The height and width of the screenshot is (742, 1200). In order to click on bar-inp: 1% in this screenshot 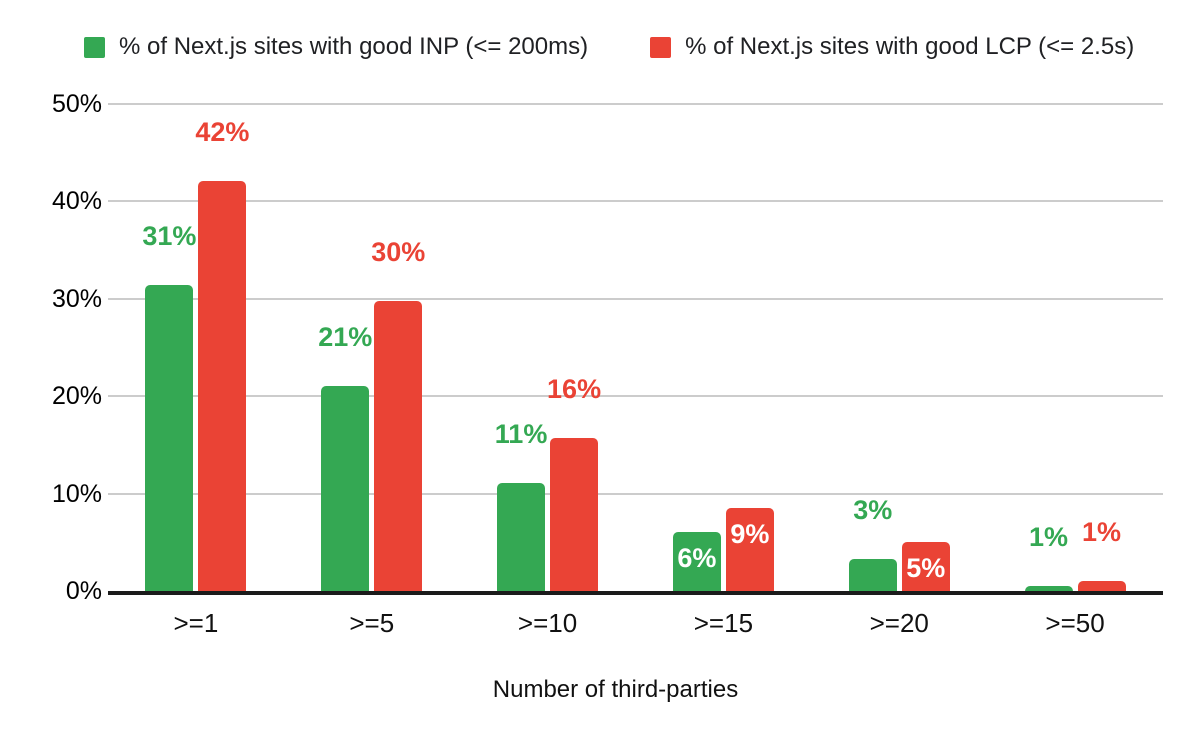, I will do `click(1048, 556)`.